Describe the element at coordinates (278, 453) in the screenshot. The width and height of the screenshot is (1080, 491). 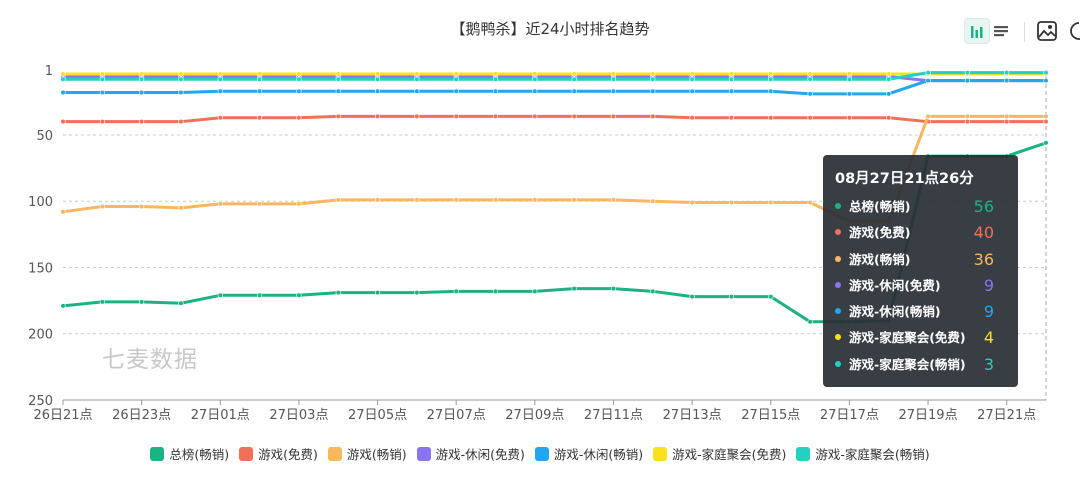
I see `legend-item: 游戏(免费)` at that location.